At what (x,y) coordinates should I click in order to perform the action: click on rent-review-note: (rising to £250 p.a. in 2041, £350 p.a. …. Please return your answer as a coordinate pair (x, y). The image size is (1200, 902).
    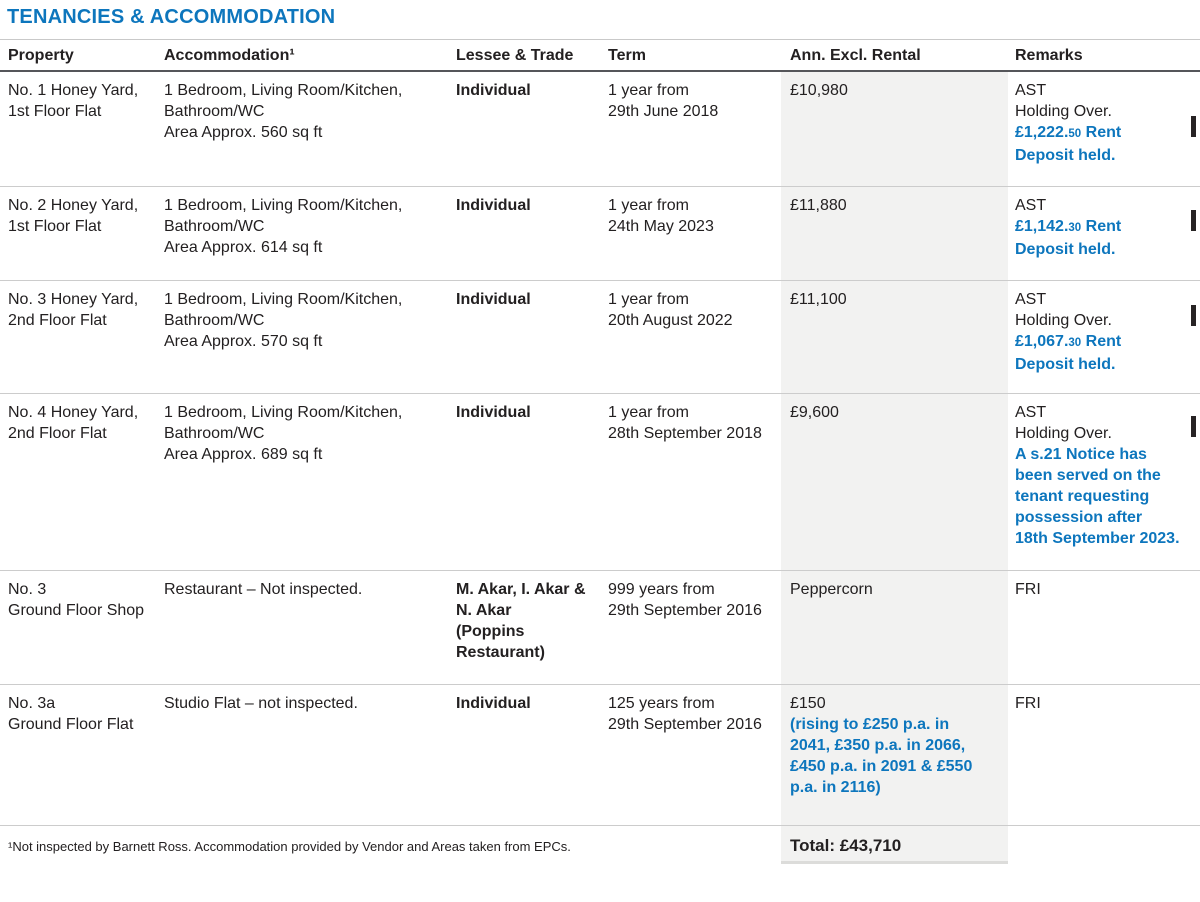
    Looking at the image, I should click on (881, 756).